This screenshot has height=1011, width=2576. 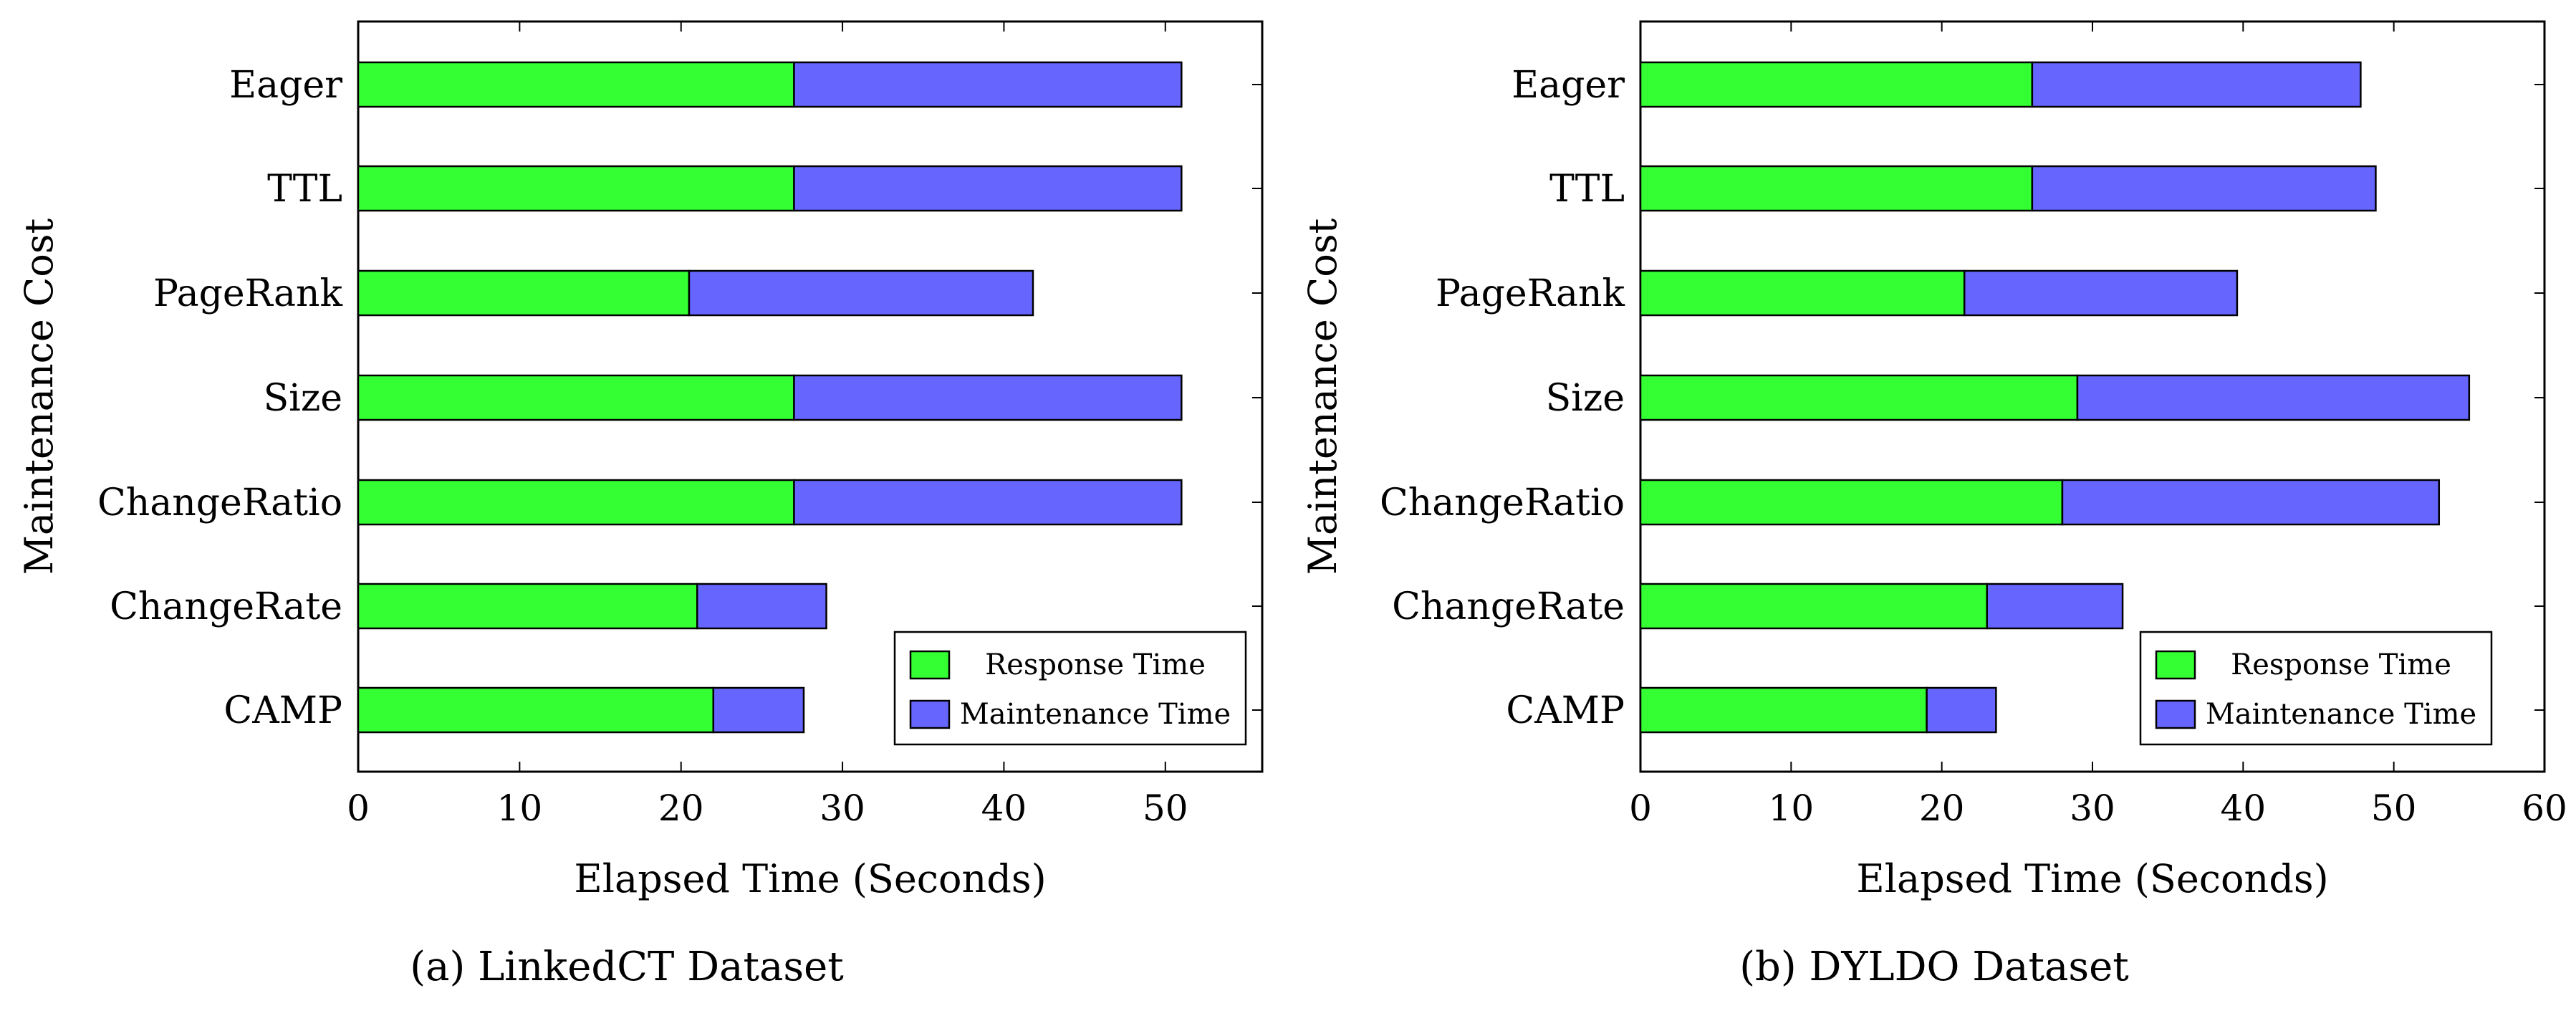 What do you see at coordinates (1934, 967) in the screenshot?
I see `figure-caption: (b) DYLDO Dataset` at bounding box center [1934, 967].